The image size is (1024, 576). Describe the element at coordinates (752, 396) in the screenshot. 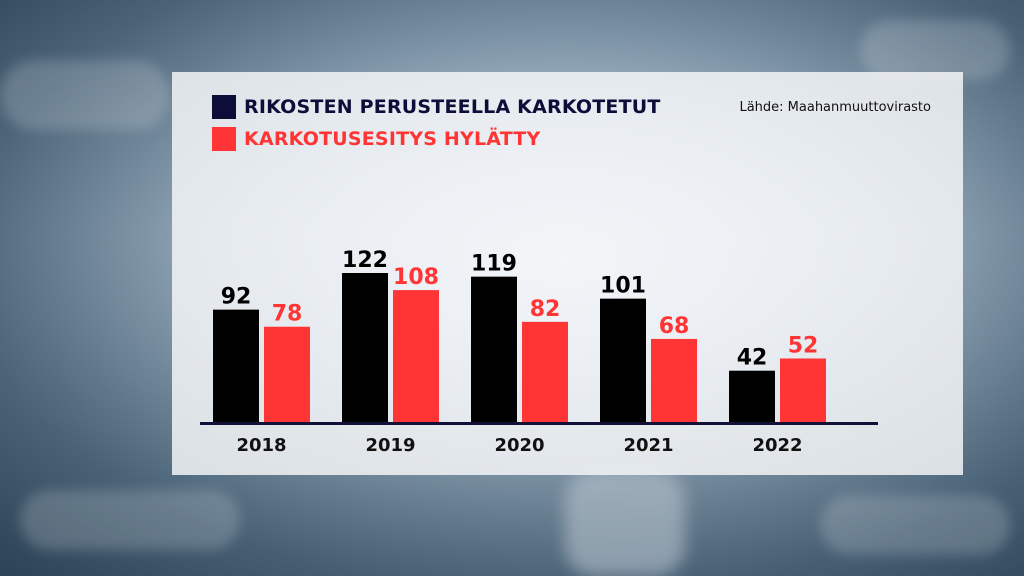

I see `bar-series1-2022` at that location.